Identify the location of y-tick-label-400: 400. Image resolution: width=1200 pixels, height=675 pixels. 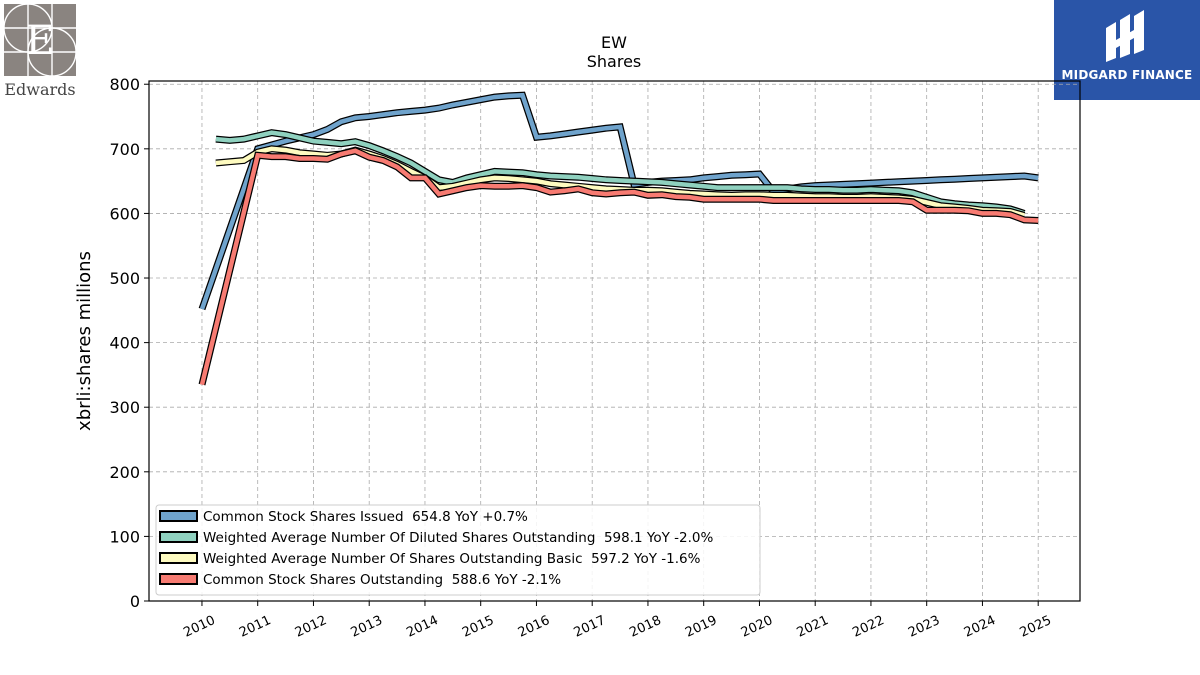
(124, 343).